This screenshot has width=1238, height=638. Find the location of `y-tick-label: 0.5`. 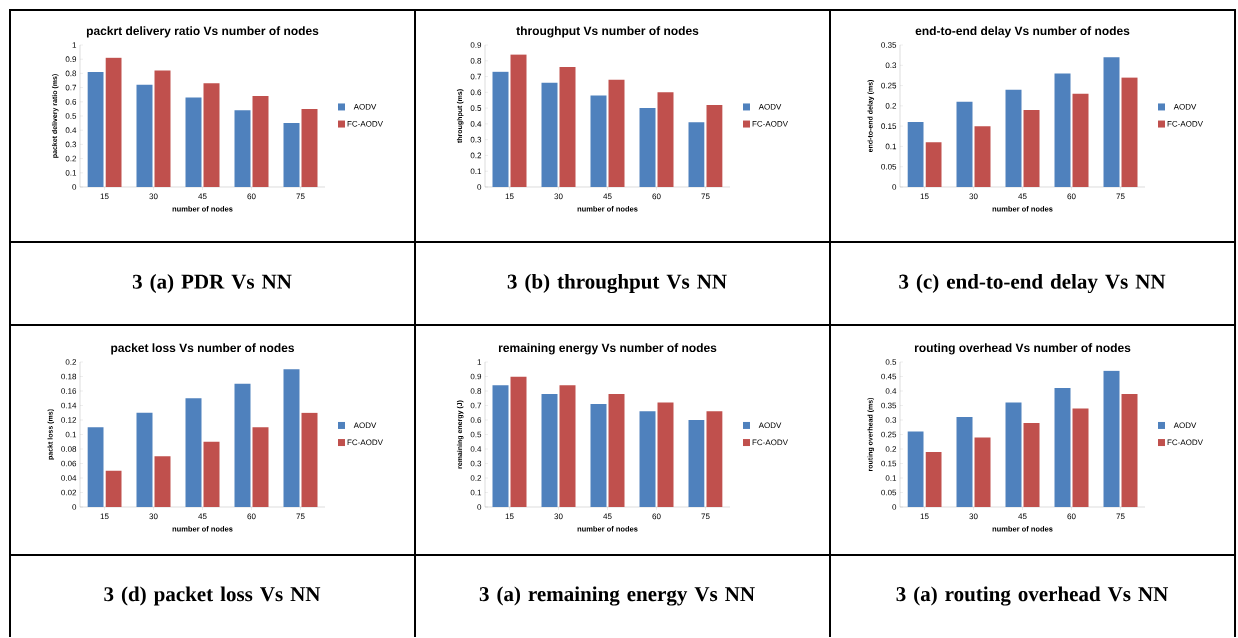

y-tick-label: 0.5 is located at coordinates (476, 434).